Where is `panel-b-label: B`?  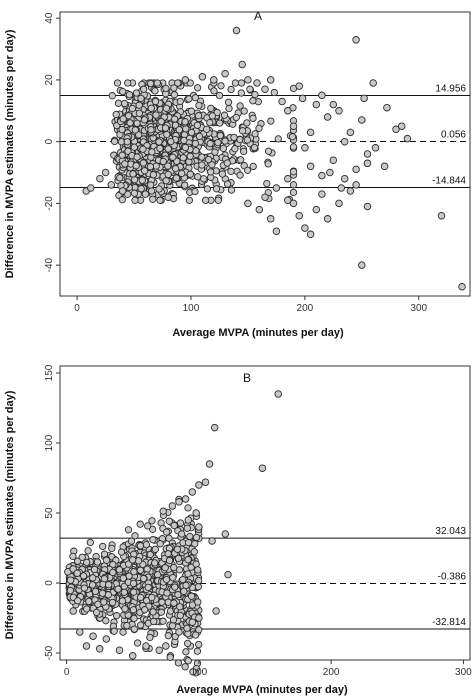
panel-b-label: B is located at coordinates (247, 378).